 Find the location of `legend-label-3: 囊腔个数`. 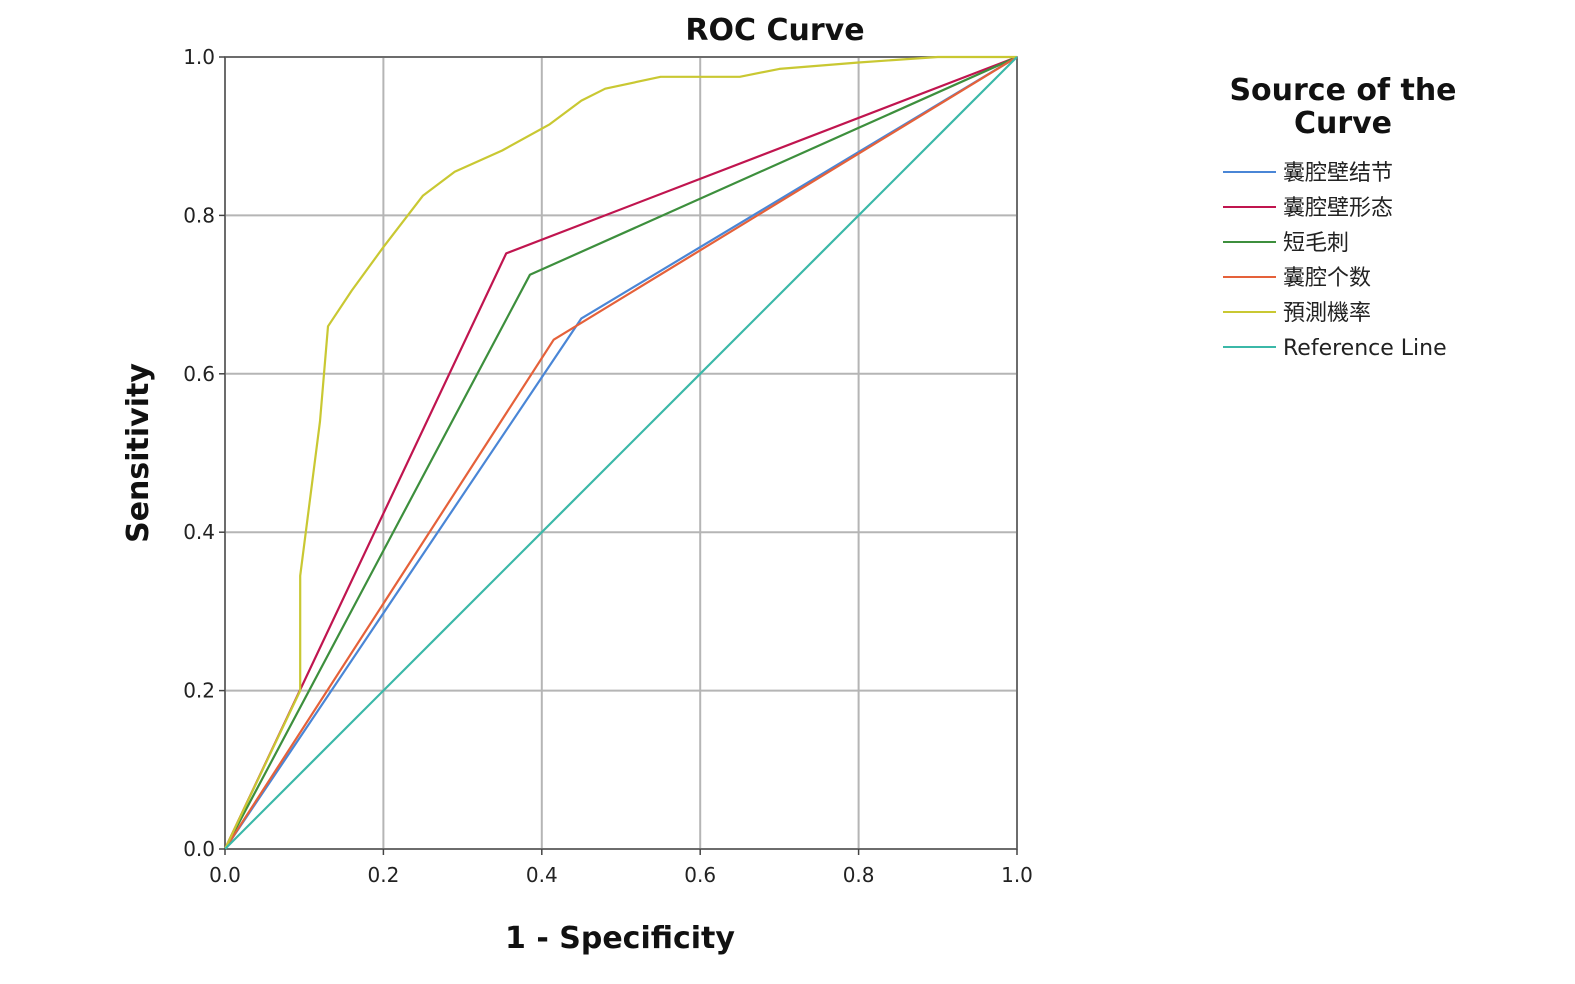

legend-label-3: 囊腔个数 is located at coordinates (1327, 278).